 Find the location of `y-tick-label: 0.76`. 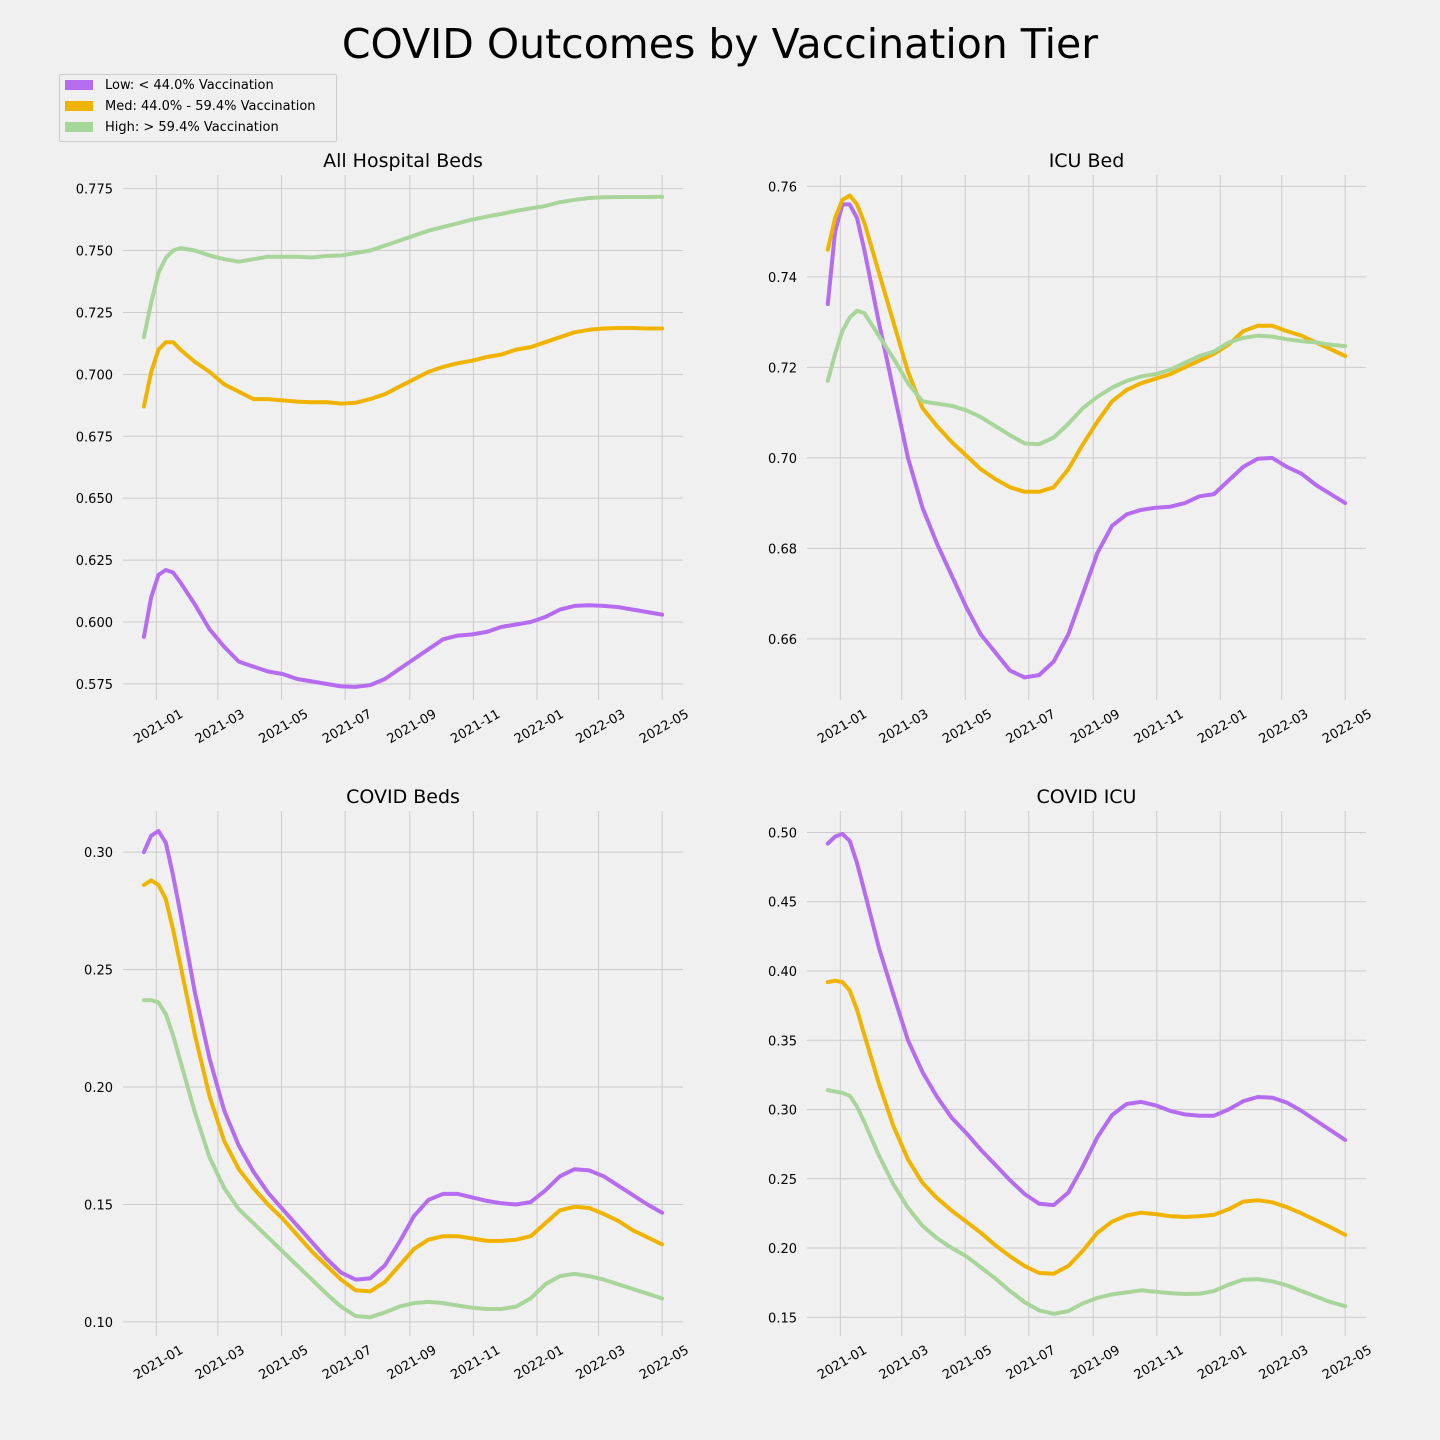

y-tick-label: 0.76 is located at coordinates (782, 187).